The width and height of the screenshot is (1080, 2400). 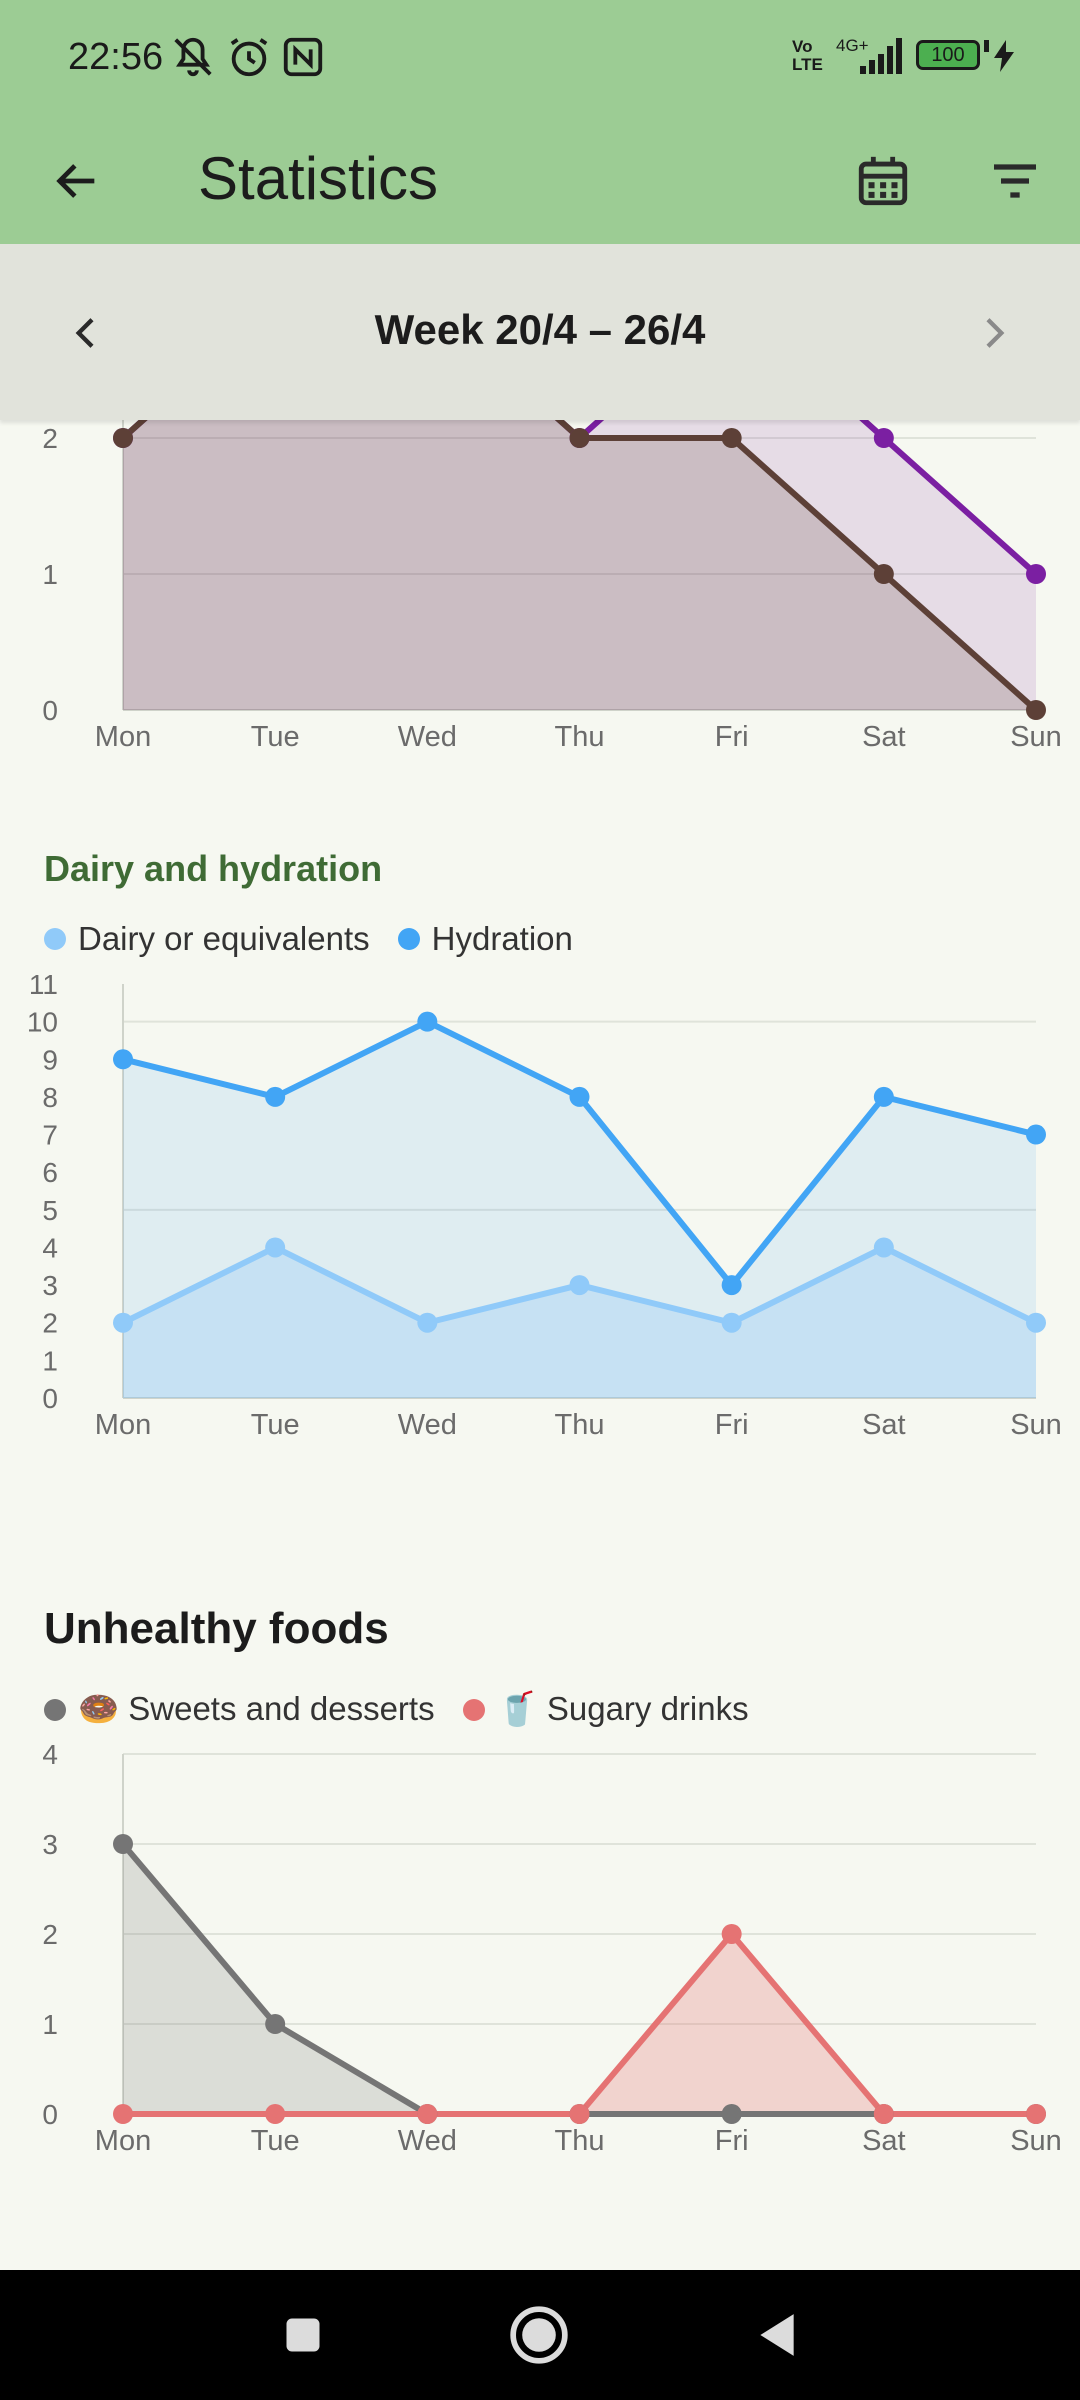 I want to click on home-circle-icon, so click(x=539, y=2335).